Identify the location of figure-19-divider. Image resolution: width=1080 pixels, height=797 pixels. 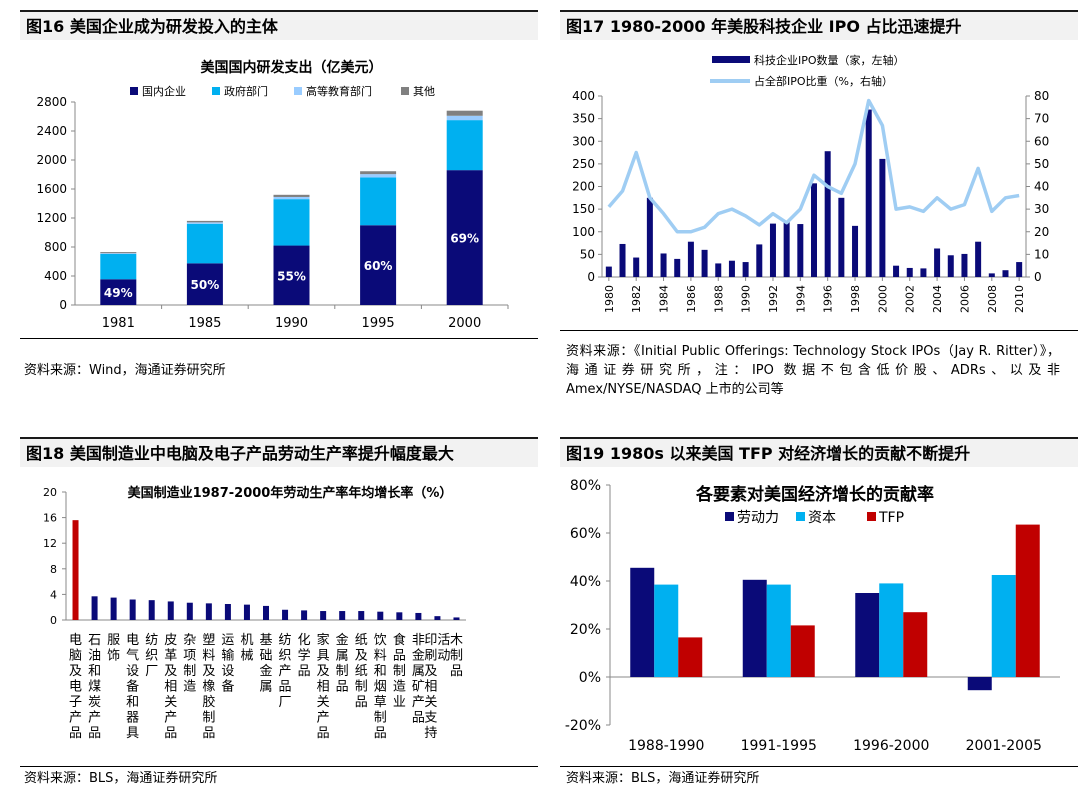
(819, 766).